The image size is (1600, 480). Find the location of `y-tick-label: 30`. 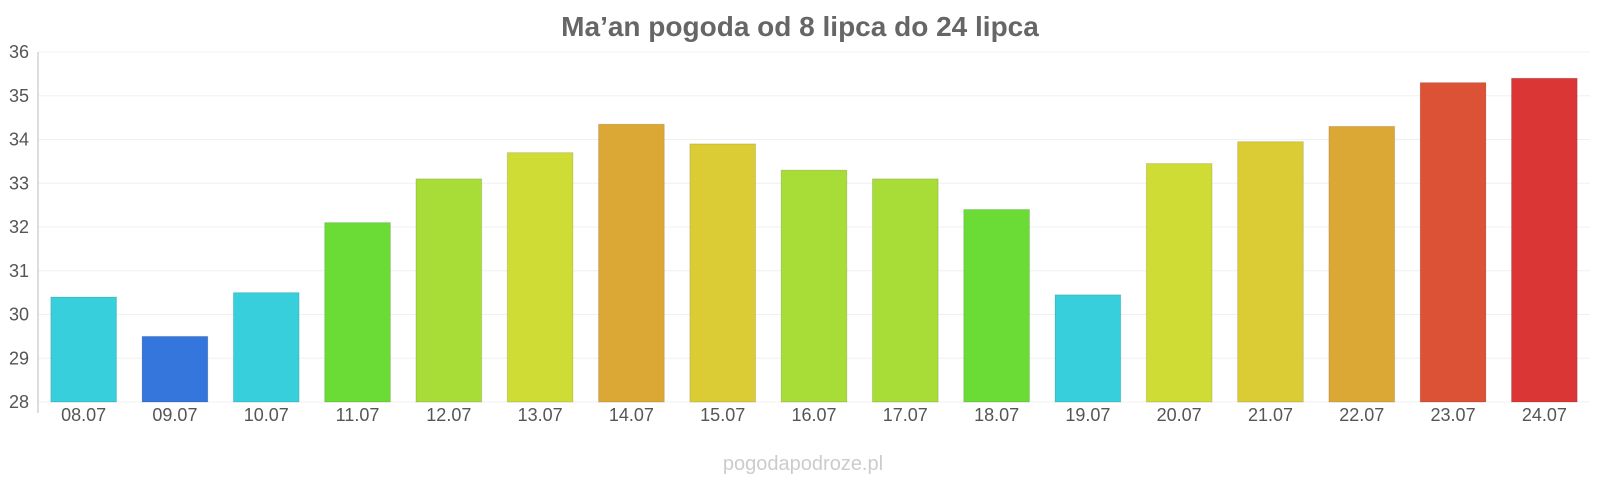

y-tick-label: 30 is located at coordinates (19, 315).